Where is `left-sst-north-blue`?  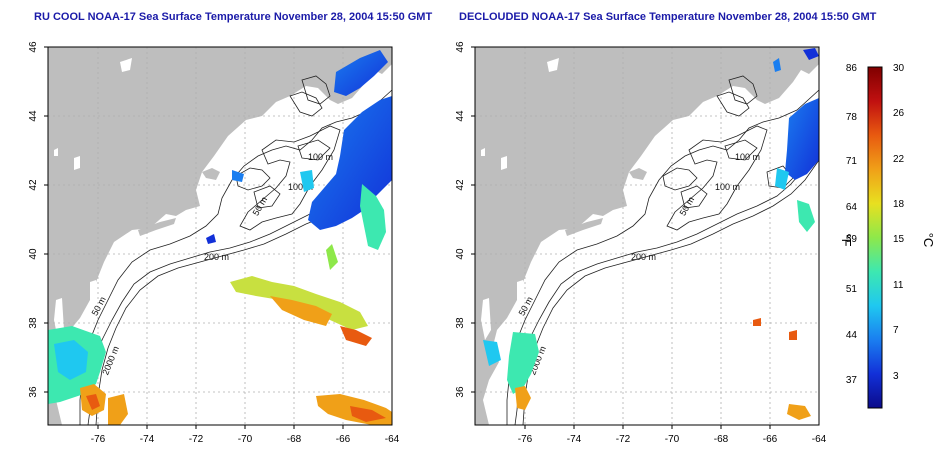 left-sst-north-blue is located at coordinates (361, 73).